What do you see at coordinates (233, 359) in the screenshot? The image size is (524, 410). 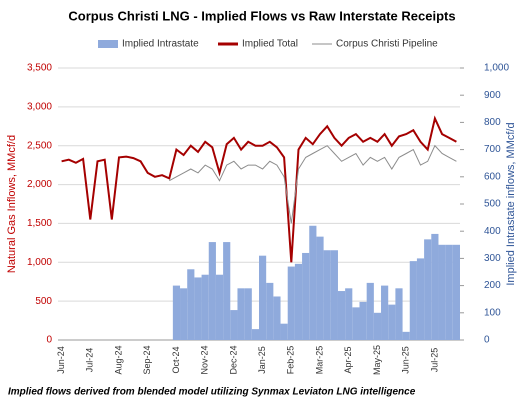 I see `x-tick-label: Dec-24` at bounding box center [233, 359].